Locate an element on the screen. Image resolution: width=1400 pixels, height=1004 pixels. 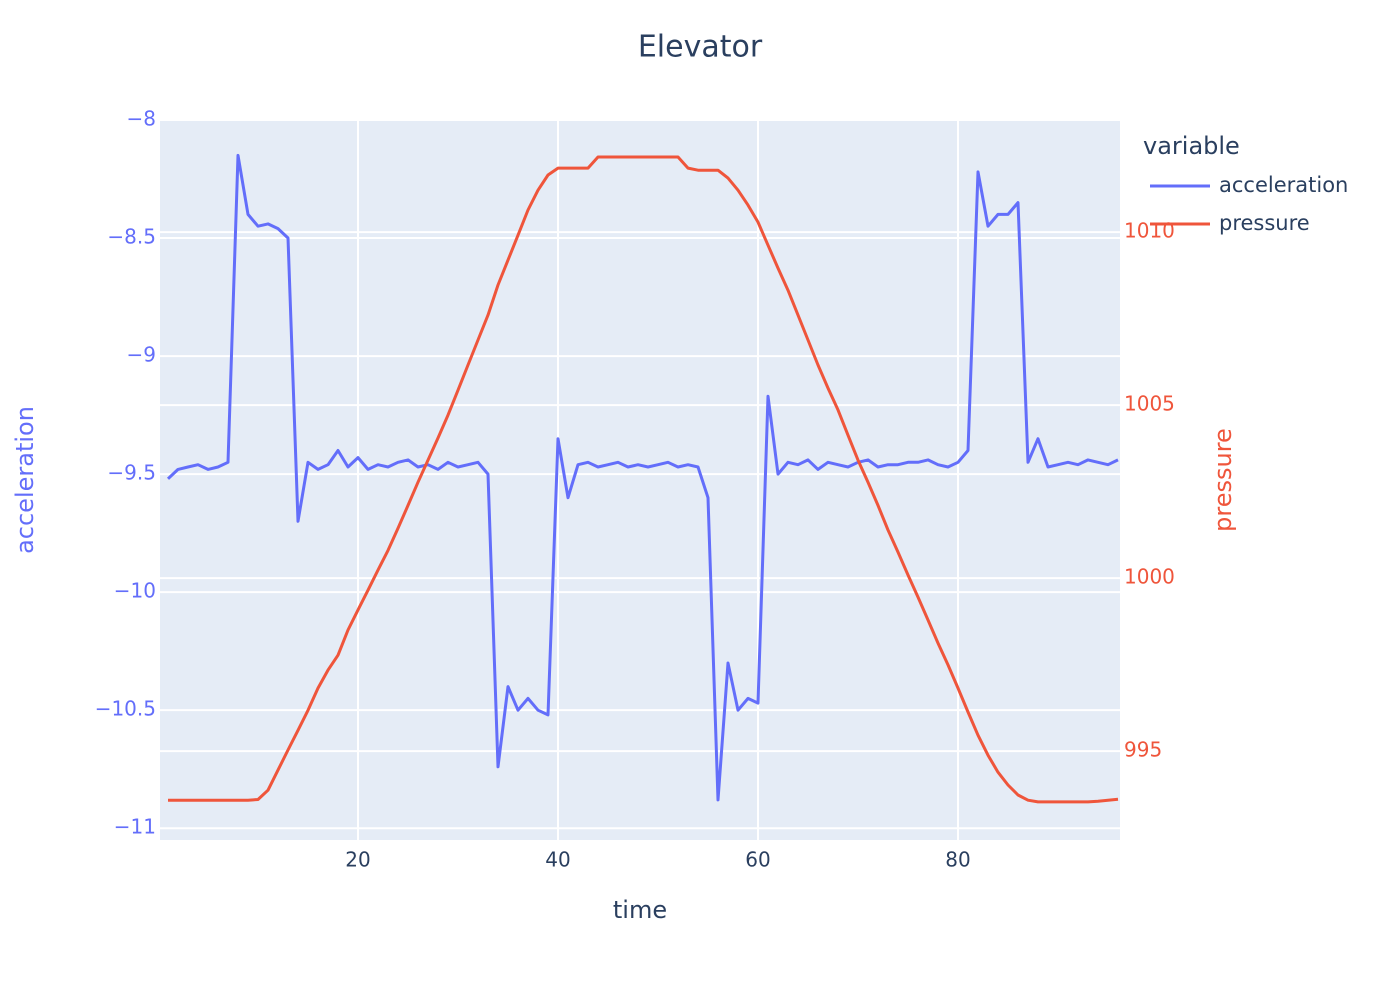
y-tick-label: −10.5 is located at coordinates (125, 709).